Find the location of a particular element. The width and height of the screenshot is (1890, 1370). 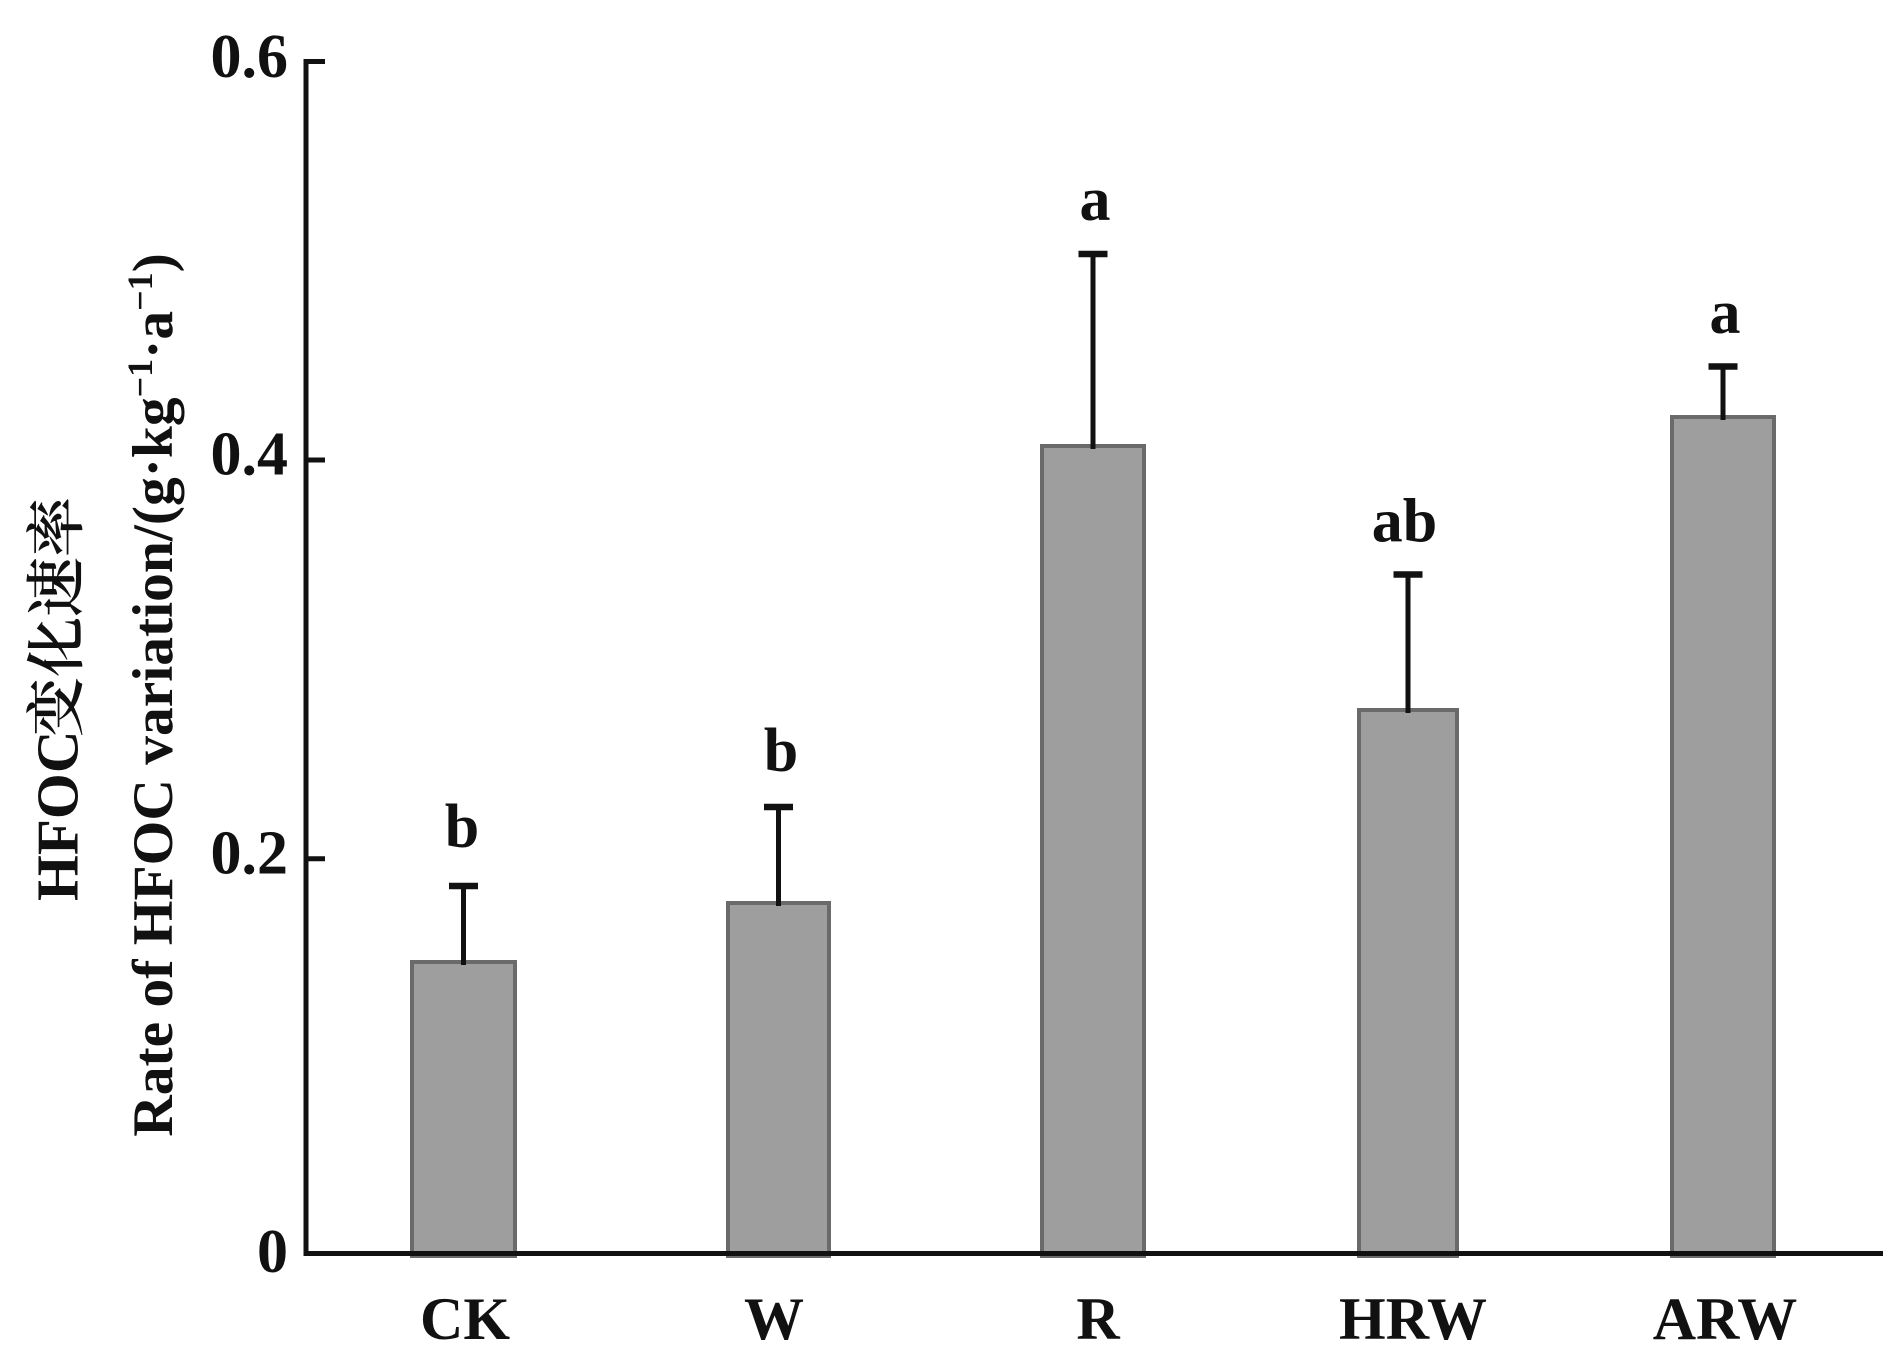

svg-text: R is located at coordinates (1098, 1319).